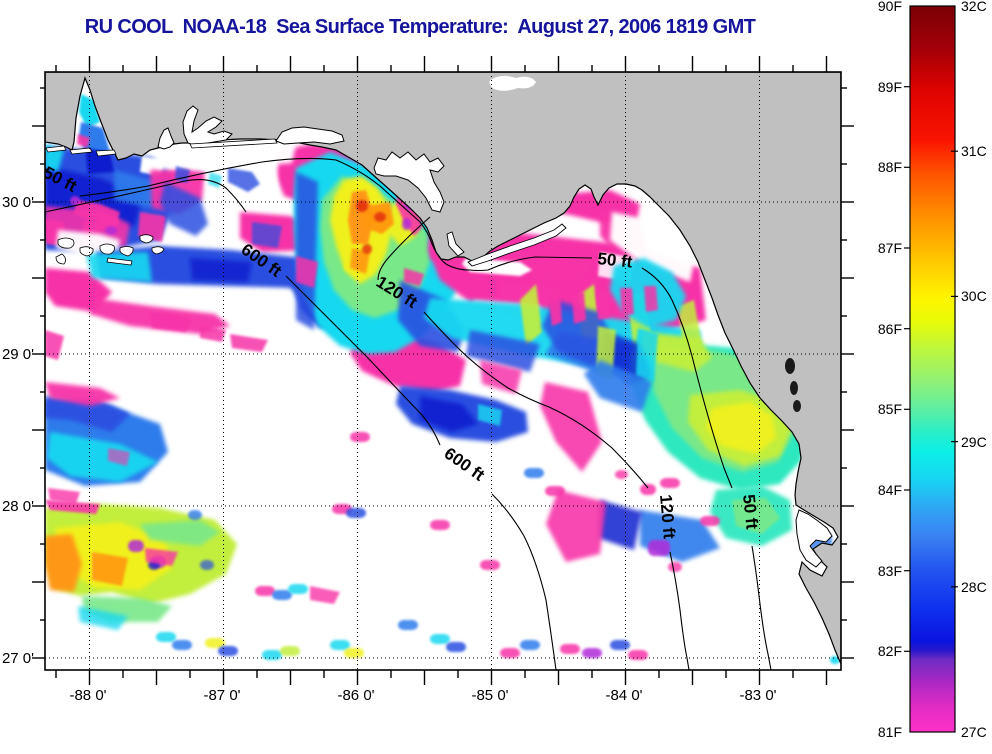 Image resolution: width=992 pixels, height=754 pixels. What do you see at coordinates (974, 296) in the screenshot?
I see `svg-text: 30C` at bounding box center [974, 296].